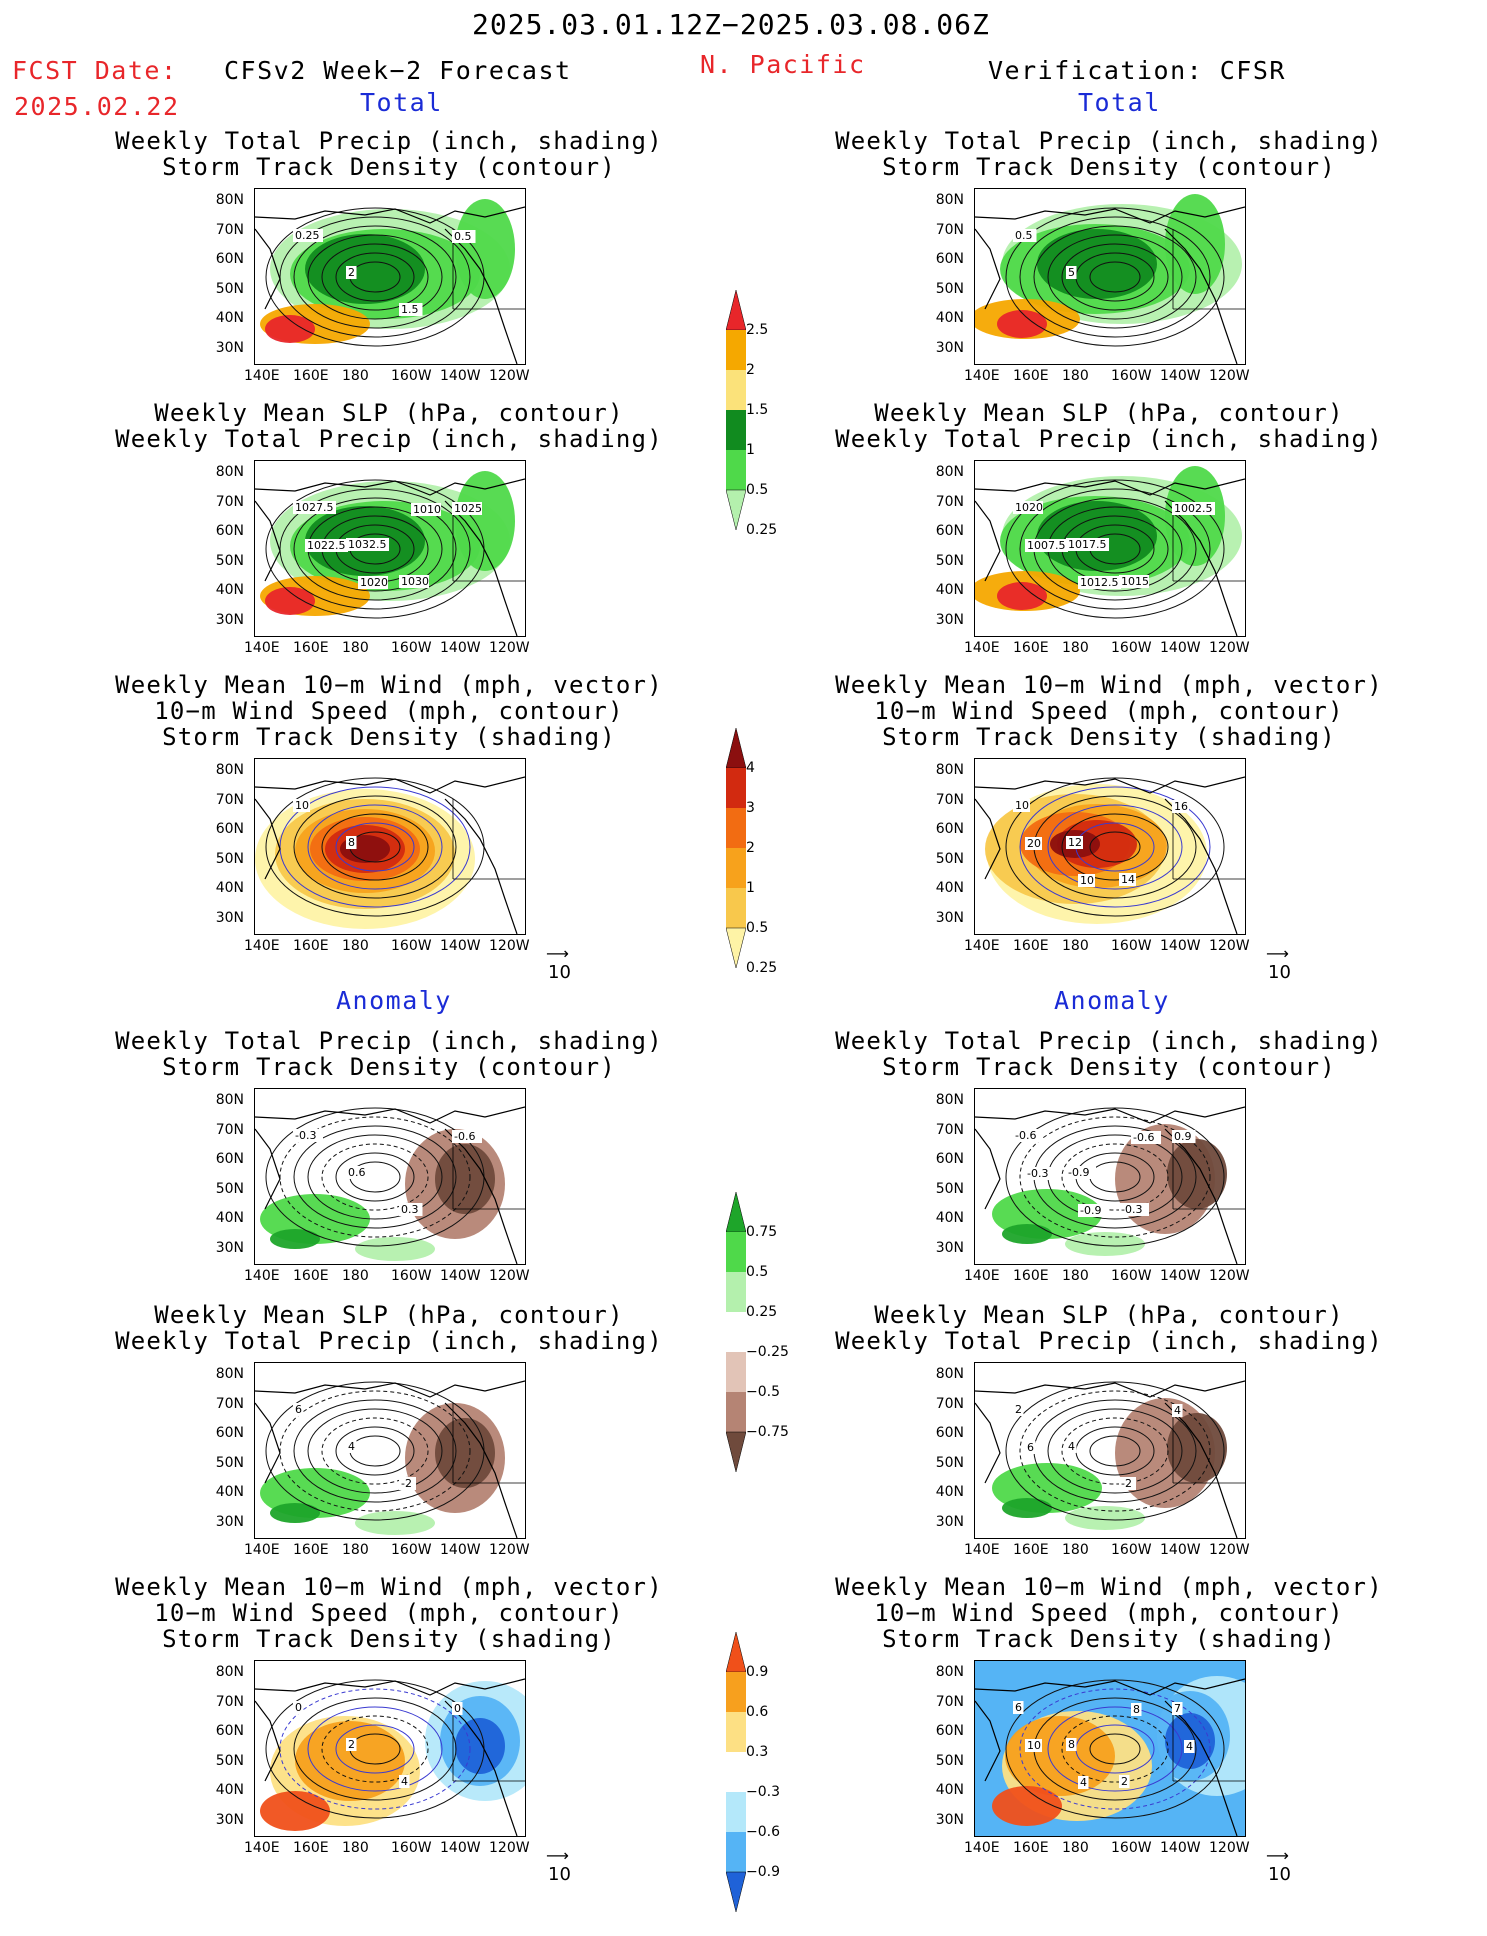  What do you see at coordinates (389, 685) in the screenshot?
I see `f-total-wind-title-line: Weekly Mean 10−m Wind (mph, vector)` at bounding box center [389, 685].